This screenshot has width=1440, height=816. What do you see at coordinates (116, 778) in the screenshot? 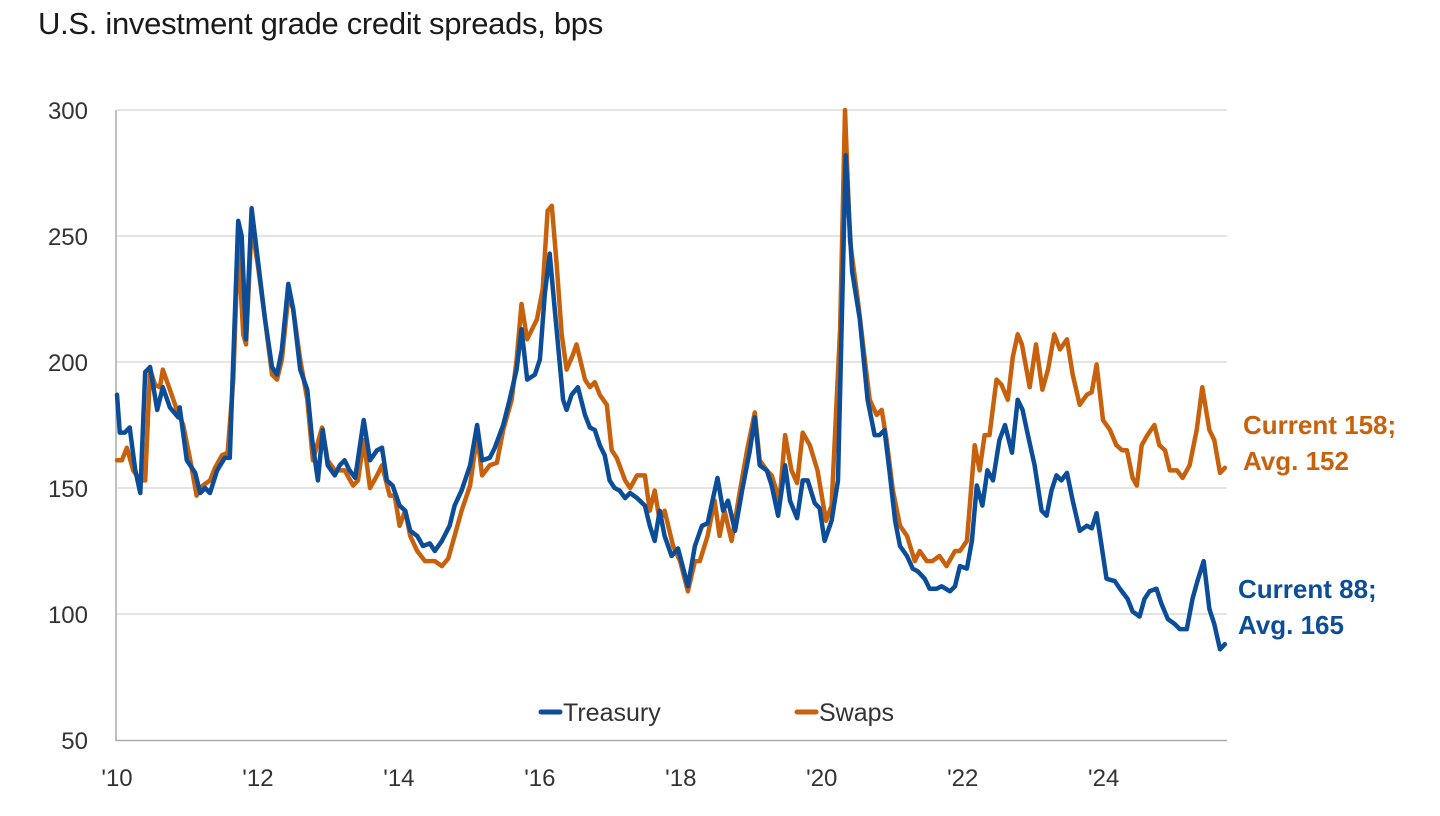
I see `x-tick-label: '10` at bounding box center [116, 778].